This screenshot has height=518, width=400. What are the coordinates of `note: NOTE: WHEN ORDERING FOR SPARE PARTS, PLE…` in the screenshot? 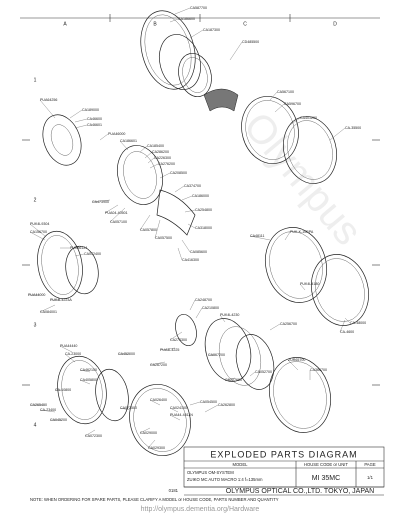 It's located at (154, 499).